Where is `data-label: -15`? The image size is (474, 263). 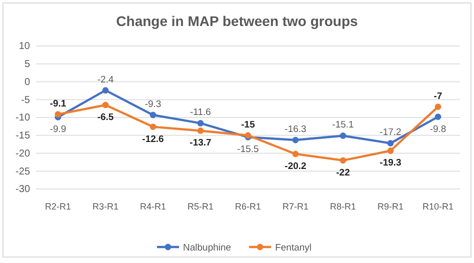
data-label: -15 is located at coordinates (248, 124).